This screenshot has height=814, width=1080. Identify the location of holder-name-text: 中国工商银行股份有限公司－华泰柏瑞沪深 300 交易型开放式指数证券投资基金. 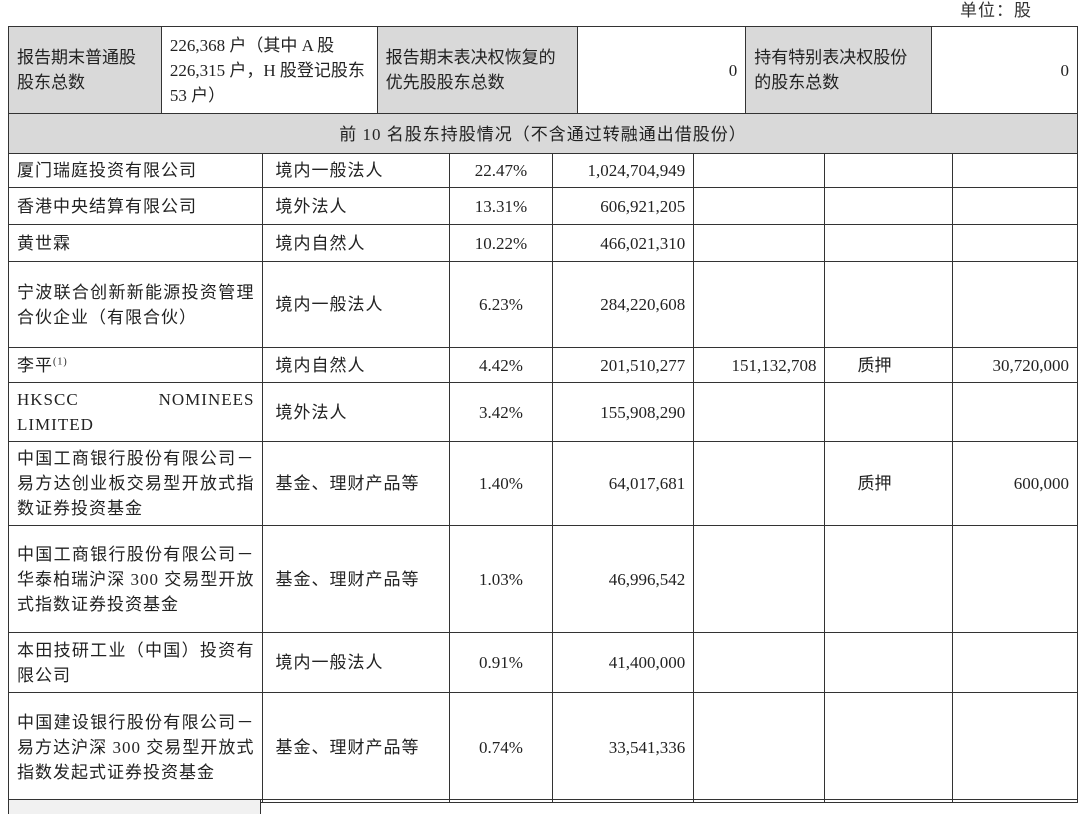
(136, 579).